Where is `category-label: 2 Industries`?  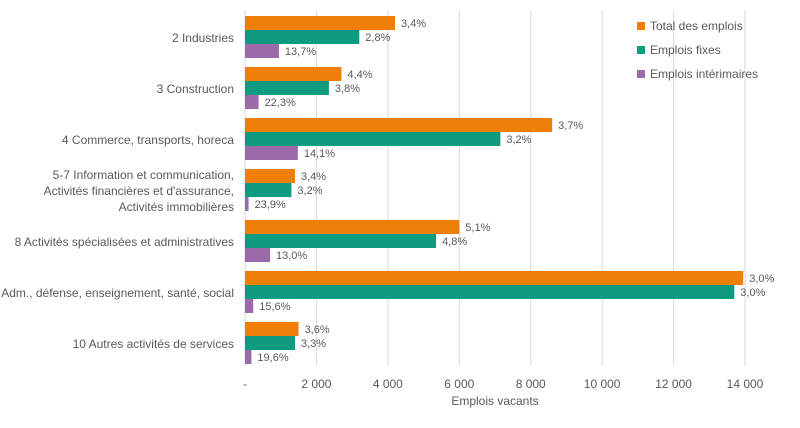
category-label: 2 Industries is located at coordinates (203, 38).